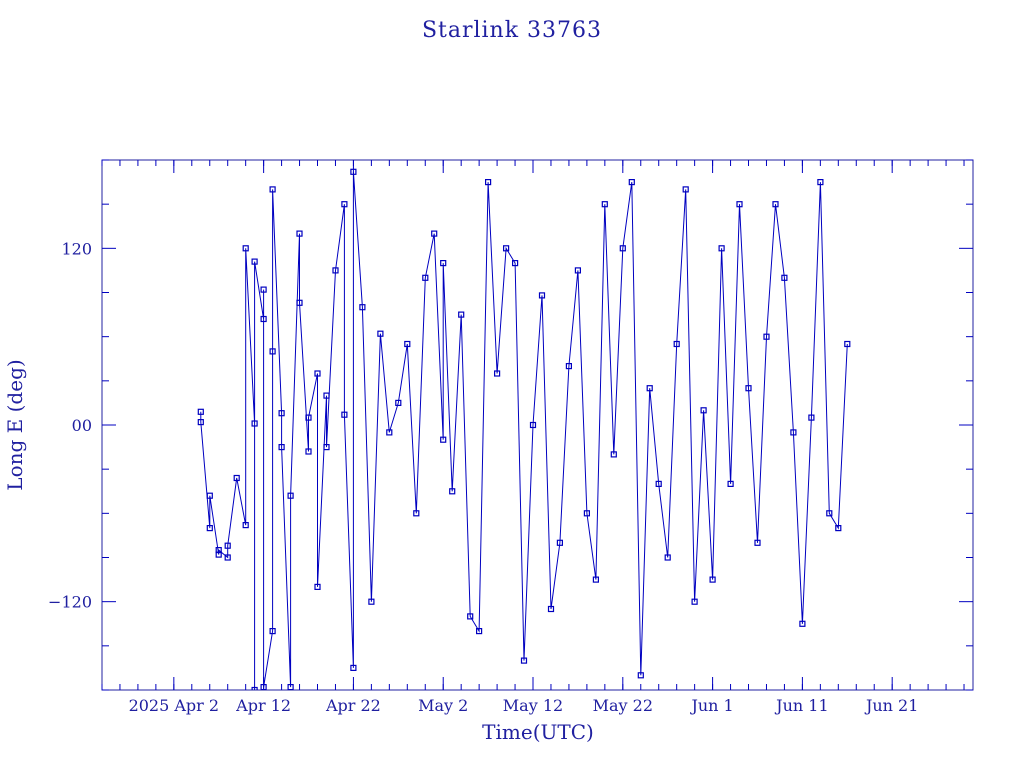 Image resolution: width=1024 pixels, height=768 pixels. What do you see at coordinates (353, 705) in the screenshot?
I see `x-tick-label: Apr 22` at bounding box center [353, 705].